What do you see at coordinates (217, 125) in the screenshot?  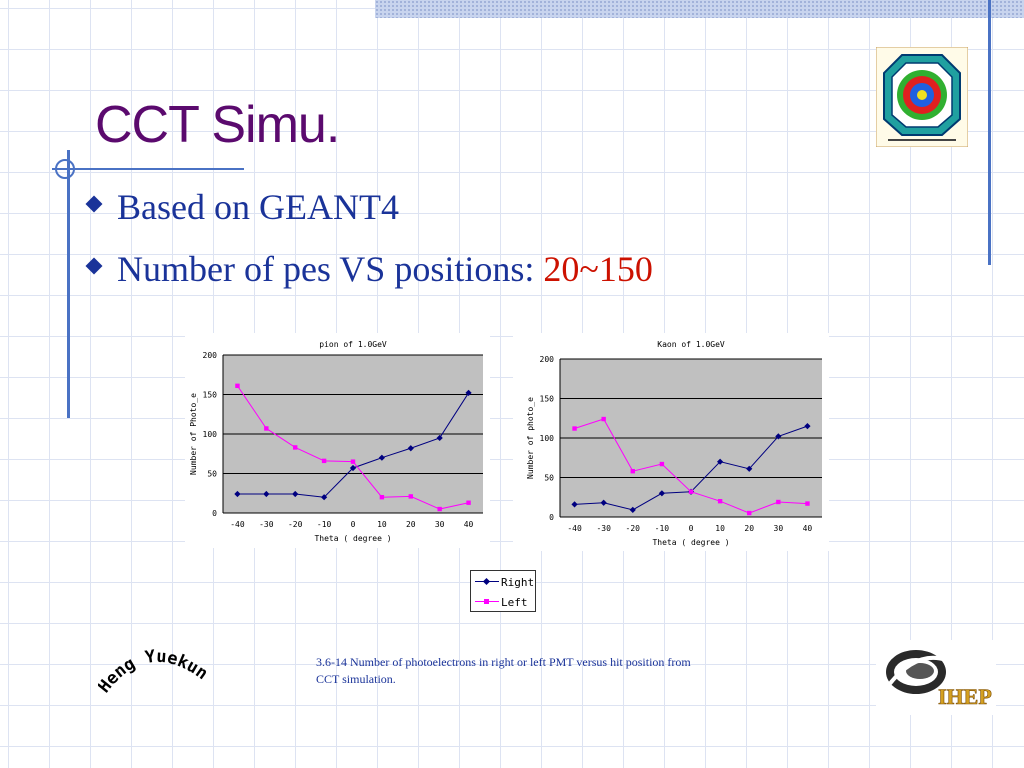 I see `slide-title: CCT Simu.` at bounding box center [217, 125].